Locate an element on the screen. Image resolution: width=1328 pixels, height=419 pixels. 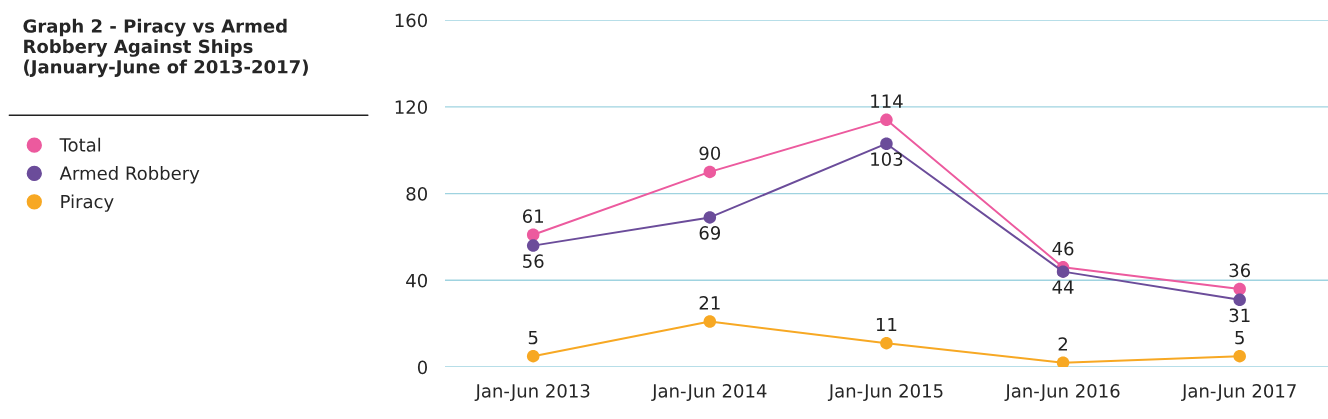
legend-label: Total is located at coordinates (80, 144).